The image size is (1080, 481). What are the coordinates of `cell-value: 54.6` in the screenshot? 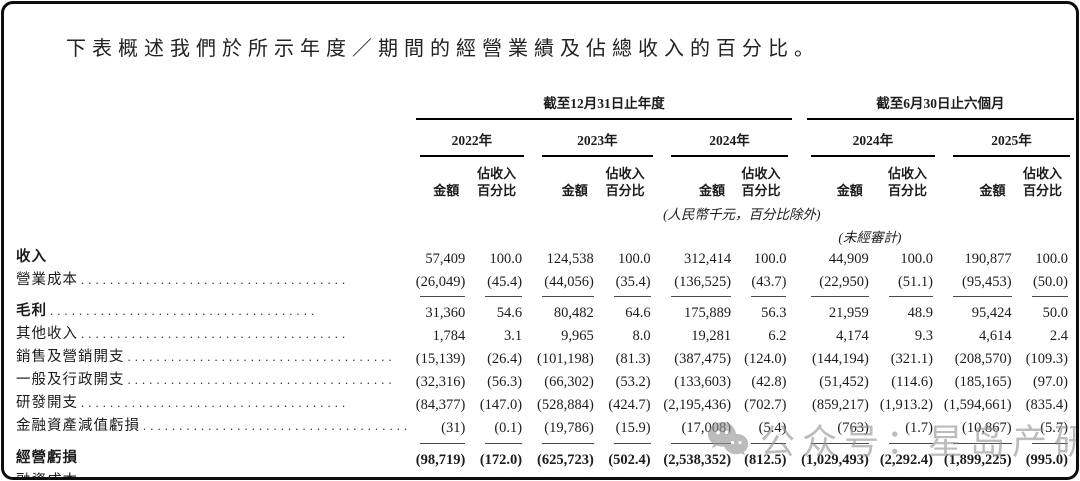 It's located at (509, 312).